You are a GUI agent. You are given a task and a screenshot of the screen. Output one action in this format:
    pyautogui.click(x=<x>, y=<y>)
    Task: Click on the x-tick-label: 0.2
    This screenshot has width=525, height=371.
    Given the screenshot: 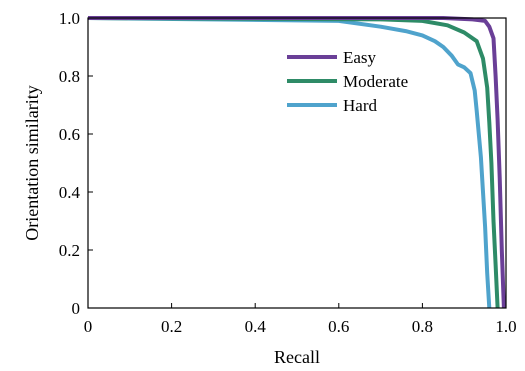 What is the action you would take?
    pyautogui.click(x=171, y=326)
    